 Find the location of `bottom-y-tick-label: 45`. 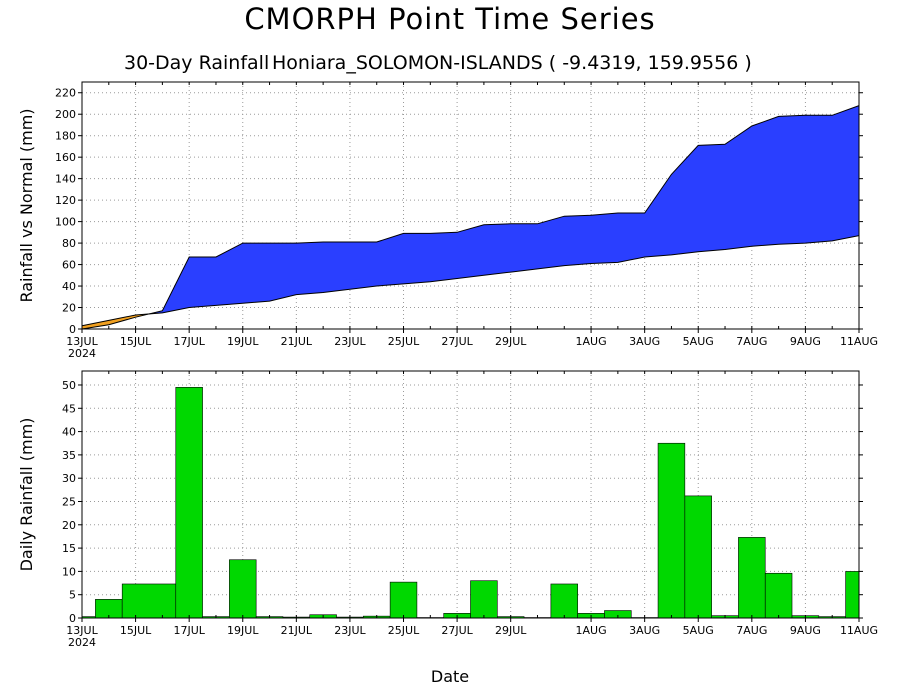

bottom-y-tick-label: 45 is located at coordinates (69, 408).